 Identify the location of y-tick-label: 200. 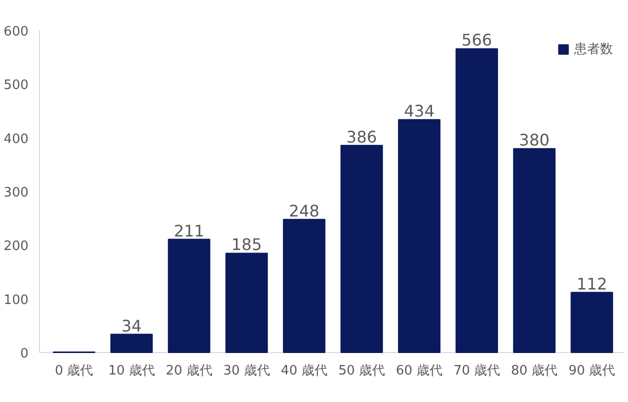
(16, 246).